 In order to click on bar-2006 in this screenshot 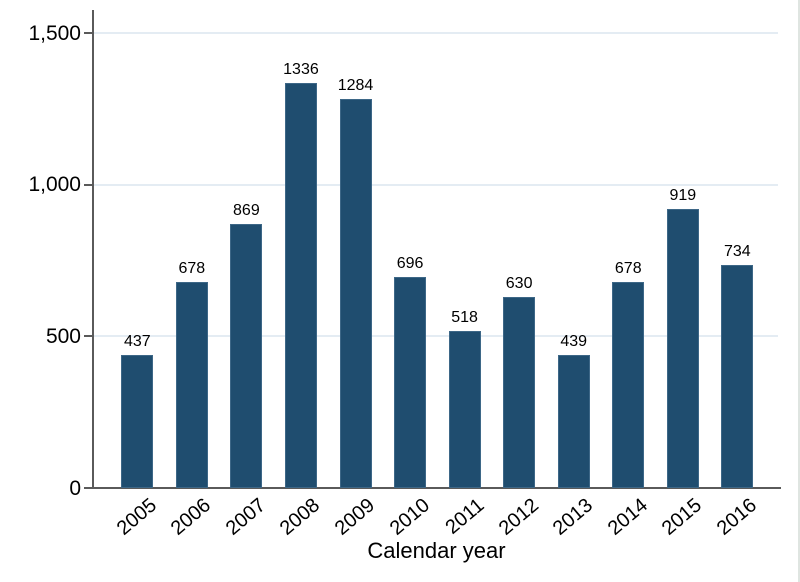, I will do `click(191, 385)`.